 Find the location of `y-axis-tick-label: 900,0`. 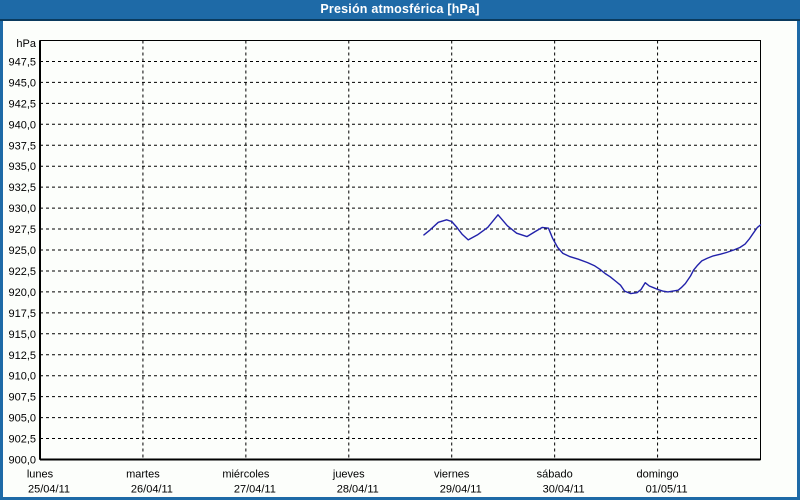

y-axis-tick-label: 900,0 is located at coordinates (22, 461).